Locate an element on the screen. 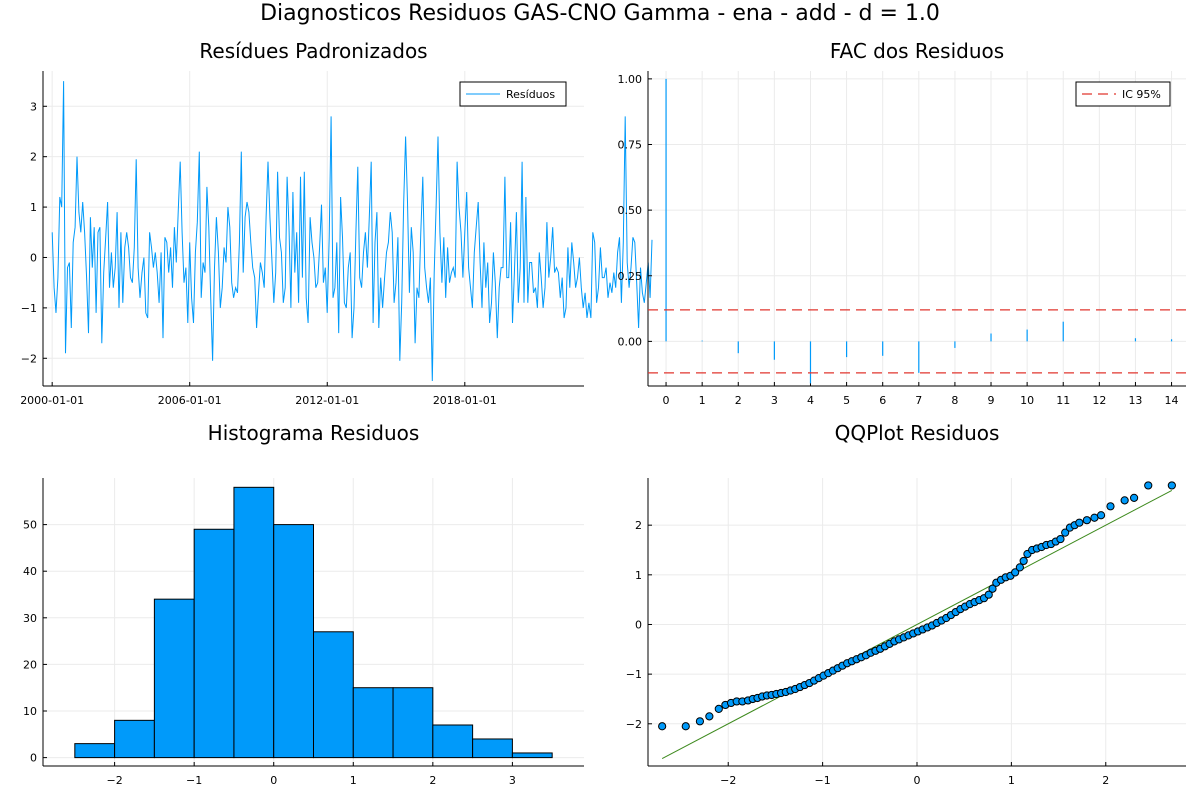 Image resolution: width=1200 pixels, height=800 pixels. acf-xtick-label: 9 is located at coordinates (991, 400).